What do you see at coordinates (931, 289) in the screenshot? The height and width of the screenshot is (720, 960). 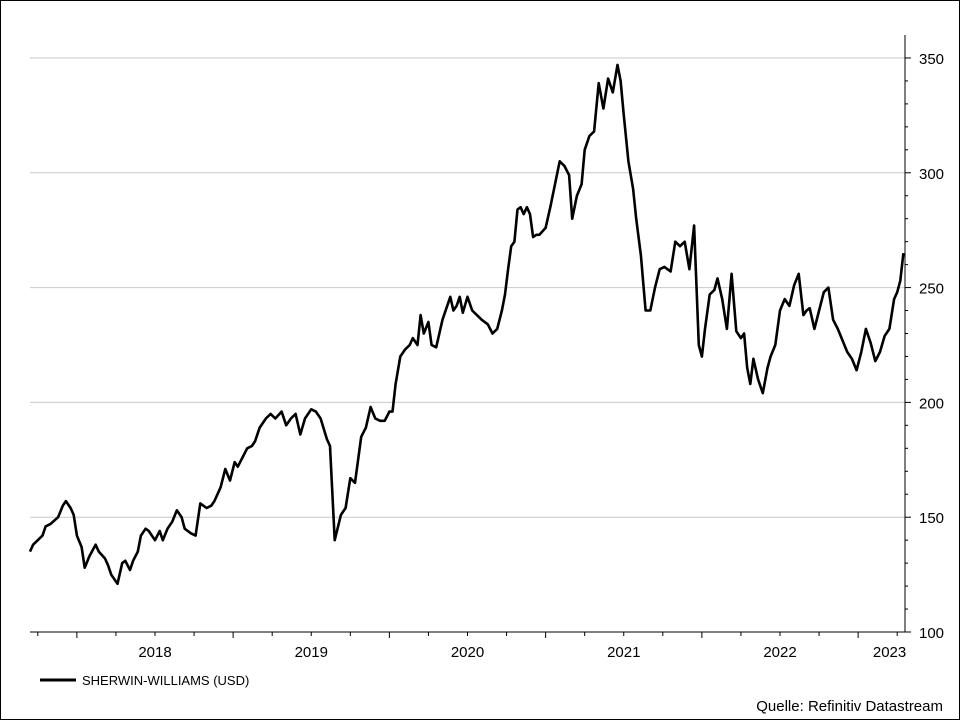 I see `y-tick-label: 250` at bounding box center [931, 289].